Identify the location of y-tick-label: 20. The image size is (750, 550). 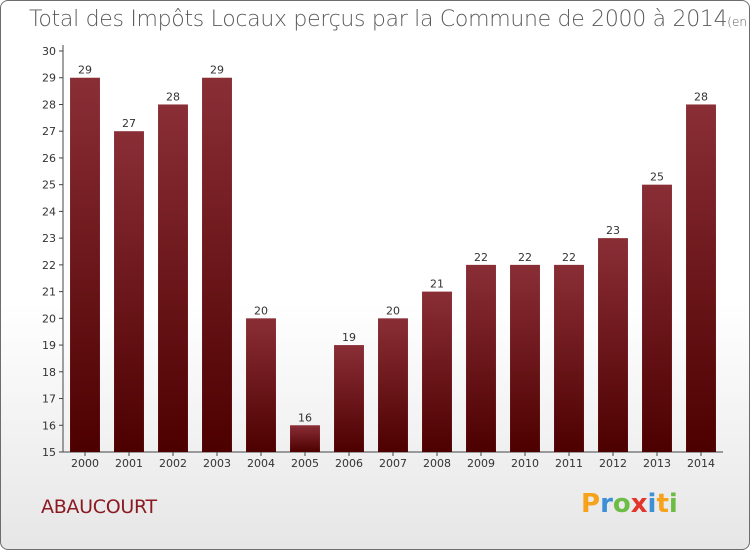
(49, 318).